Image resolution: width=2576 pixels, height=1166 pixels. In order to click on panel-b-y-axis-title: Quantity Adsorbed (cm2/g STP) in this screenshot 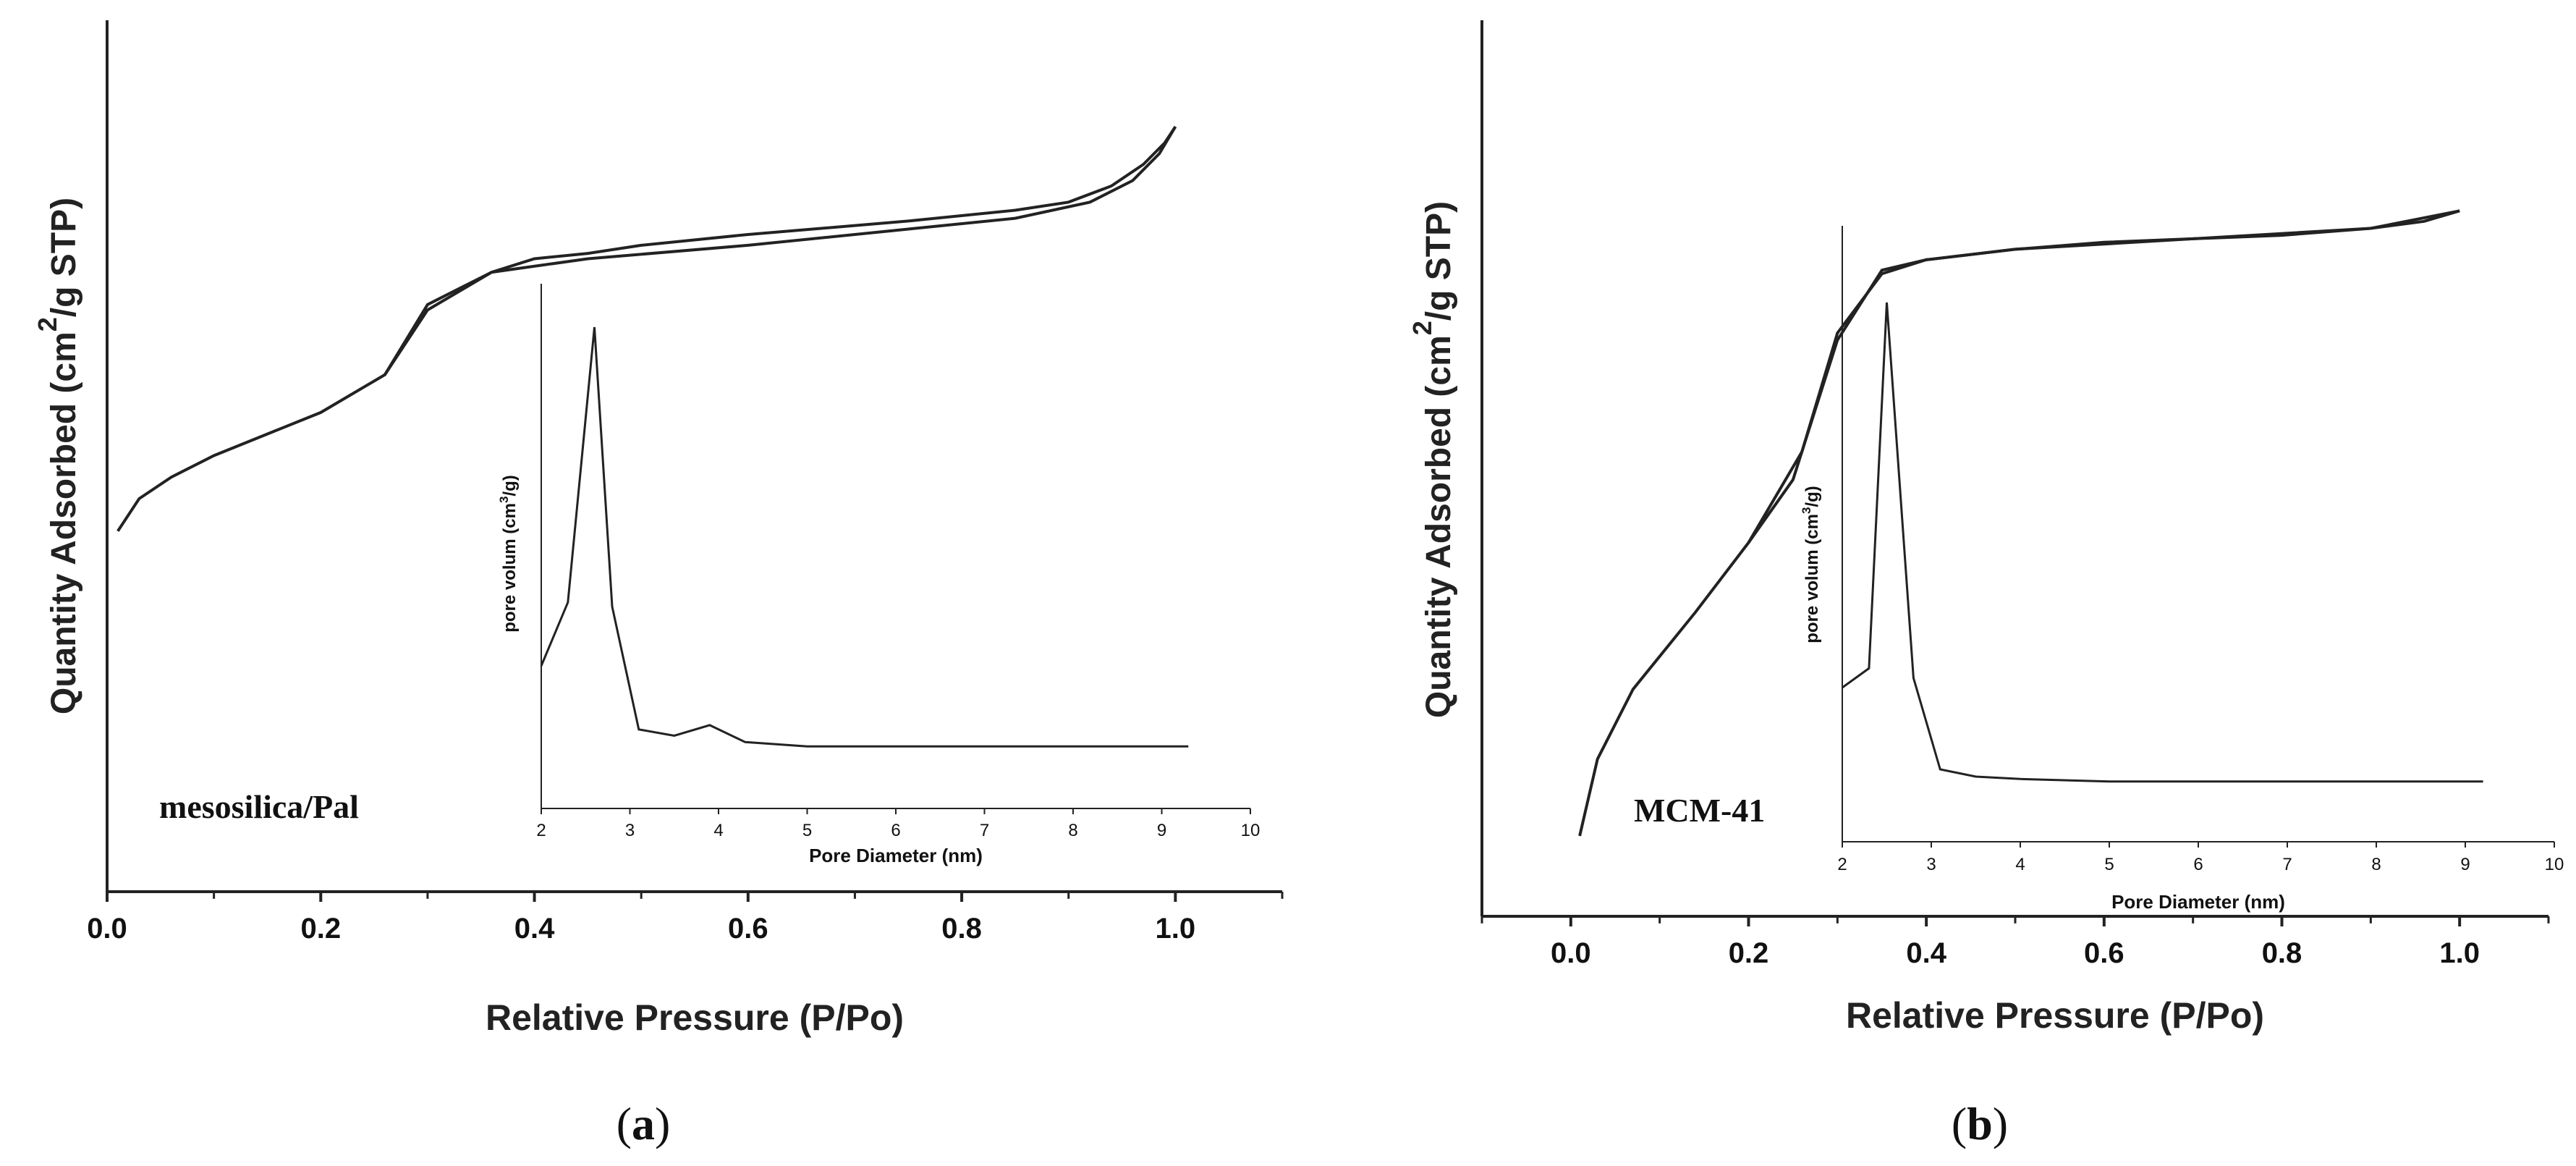, I will do `click(1432, 460)`.